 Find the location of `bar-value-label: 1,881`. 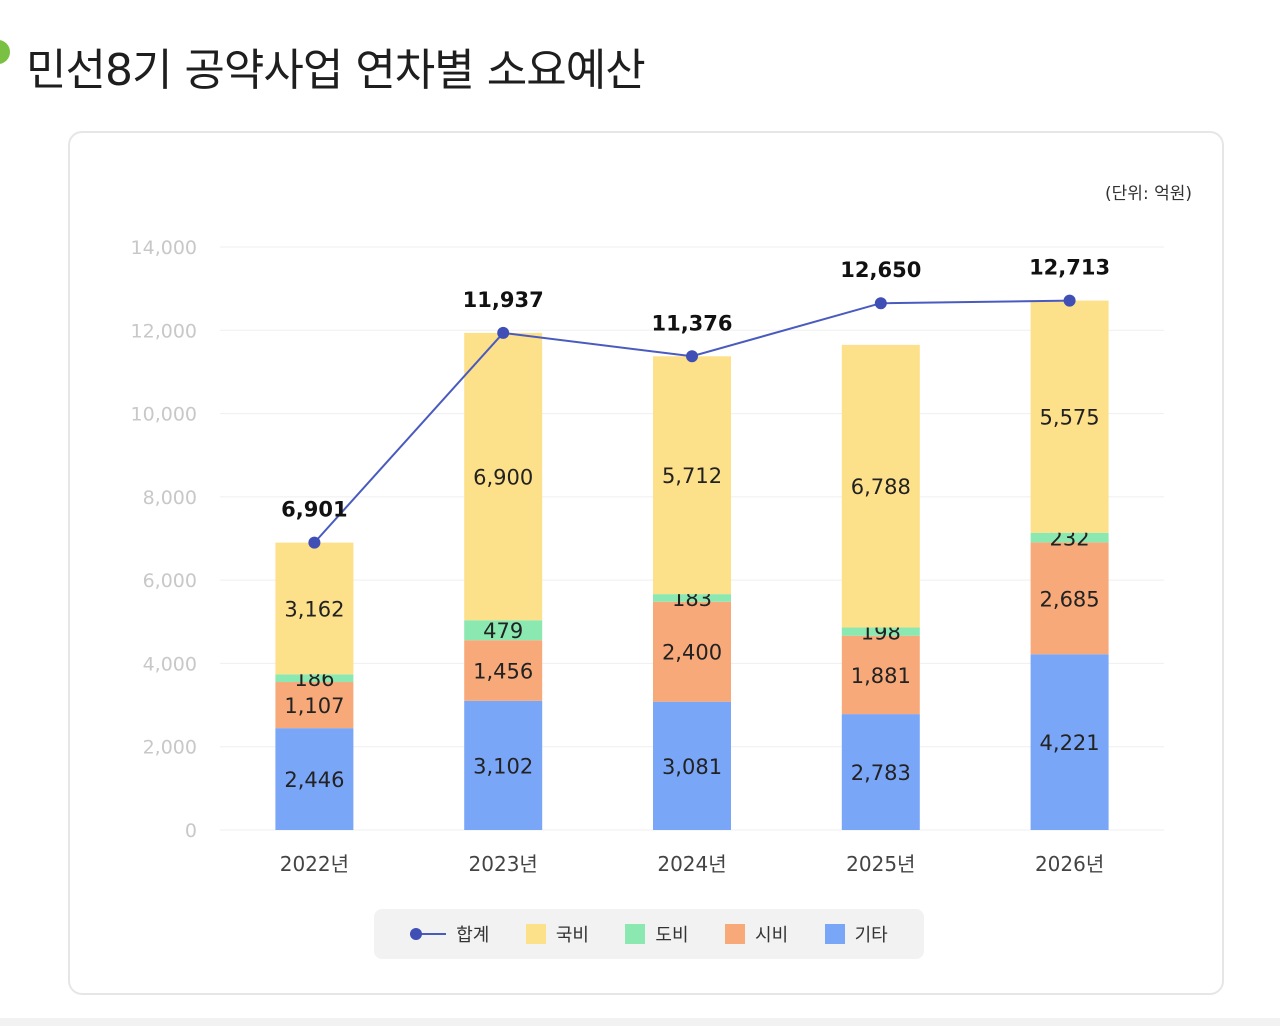

bar-value-label: 1,881 is located at coordinates (881, 676).